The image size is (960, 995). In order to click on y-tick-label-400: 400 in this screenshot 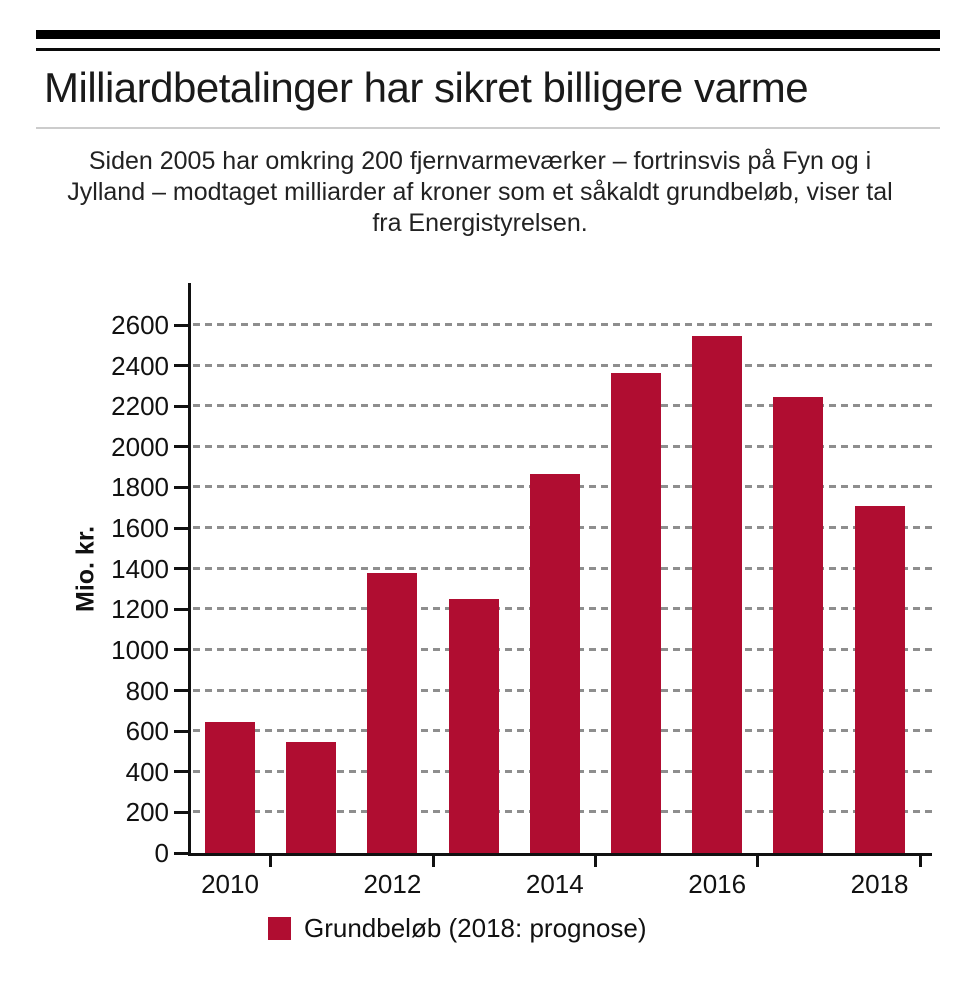, I will do `click(147, 771)`.